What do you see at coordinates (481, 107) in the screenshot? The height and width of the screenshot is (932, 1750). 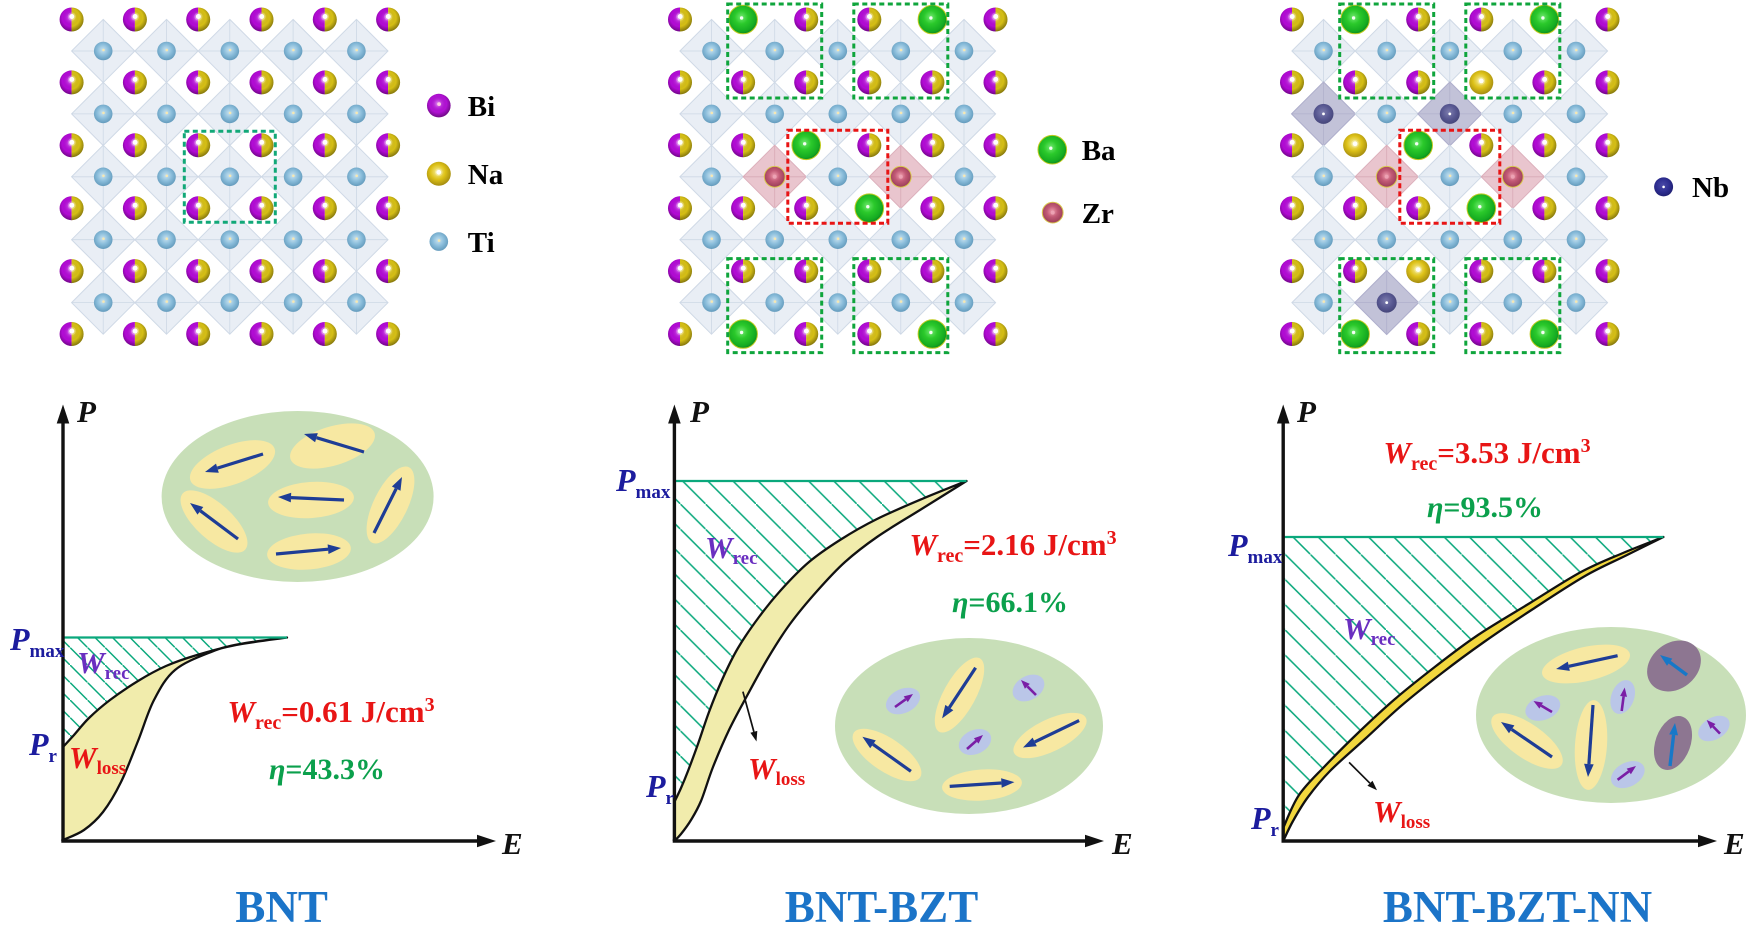 I see `svg-text: Bi` at bounding box center [481, 107].